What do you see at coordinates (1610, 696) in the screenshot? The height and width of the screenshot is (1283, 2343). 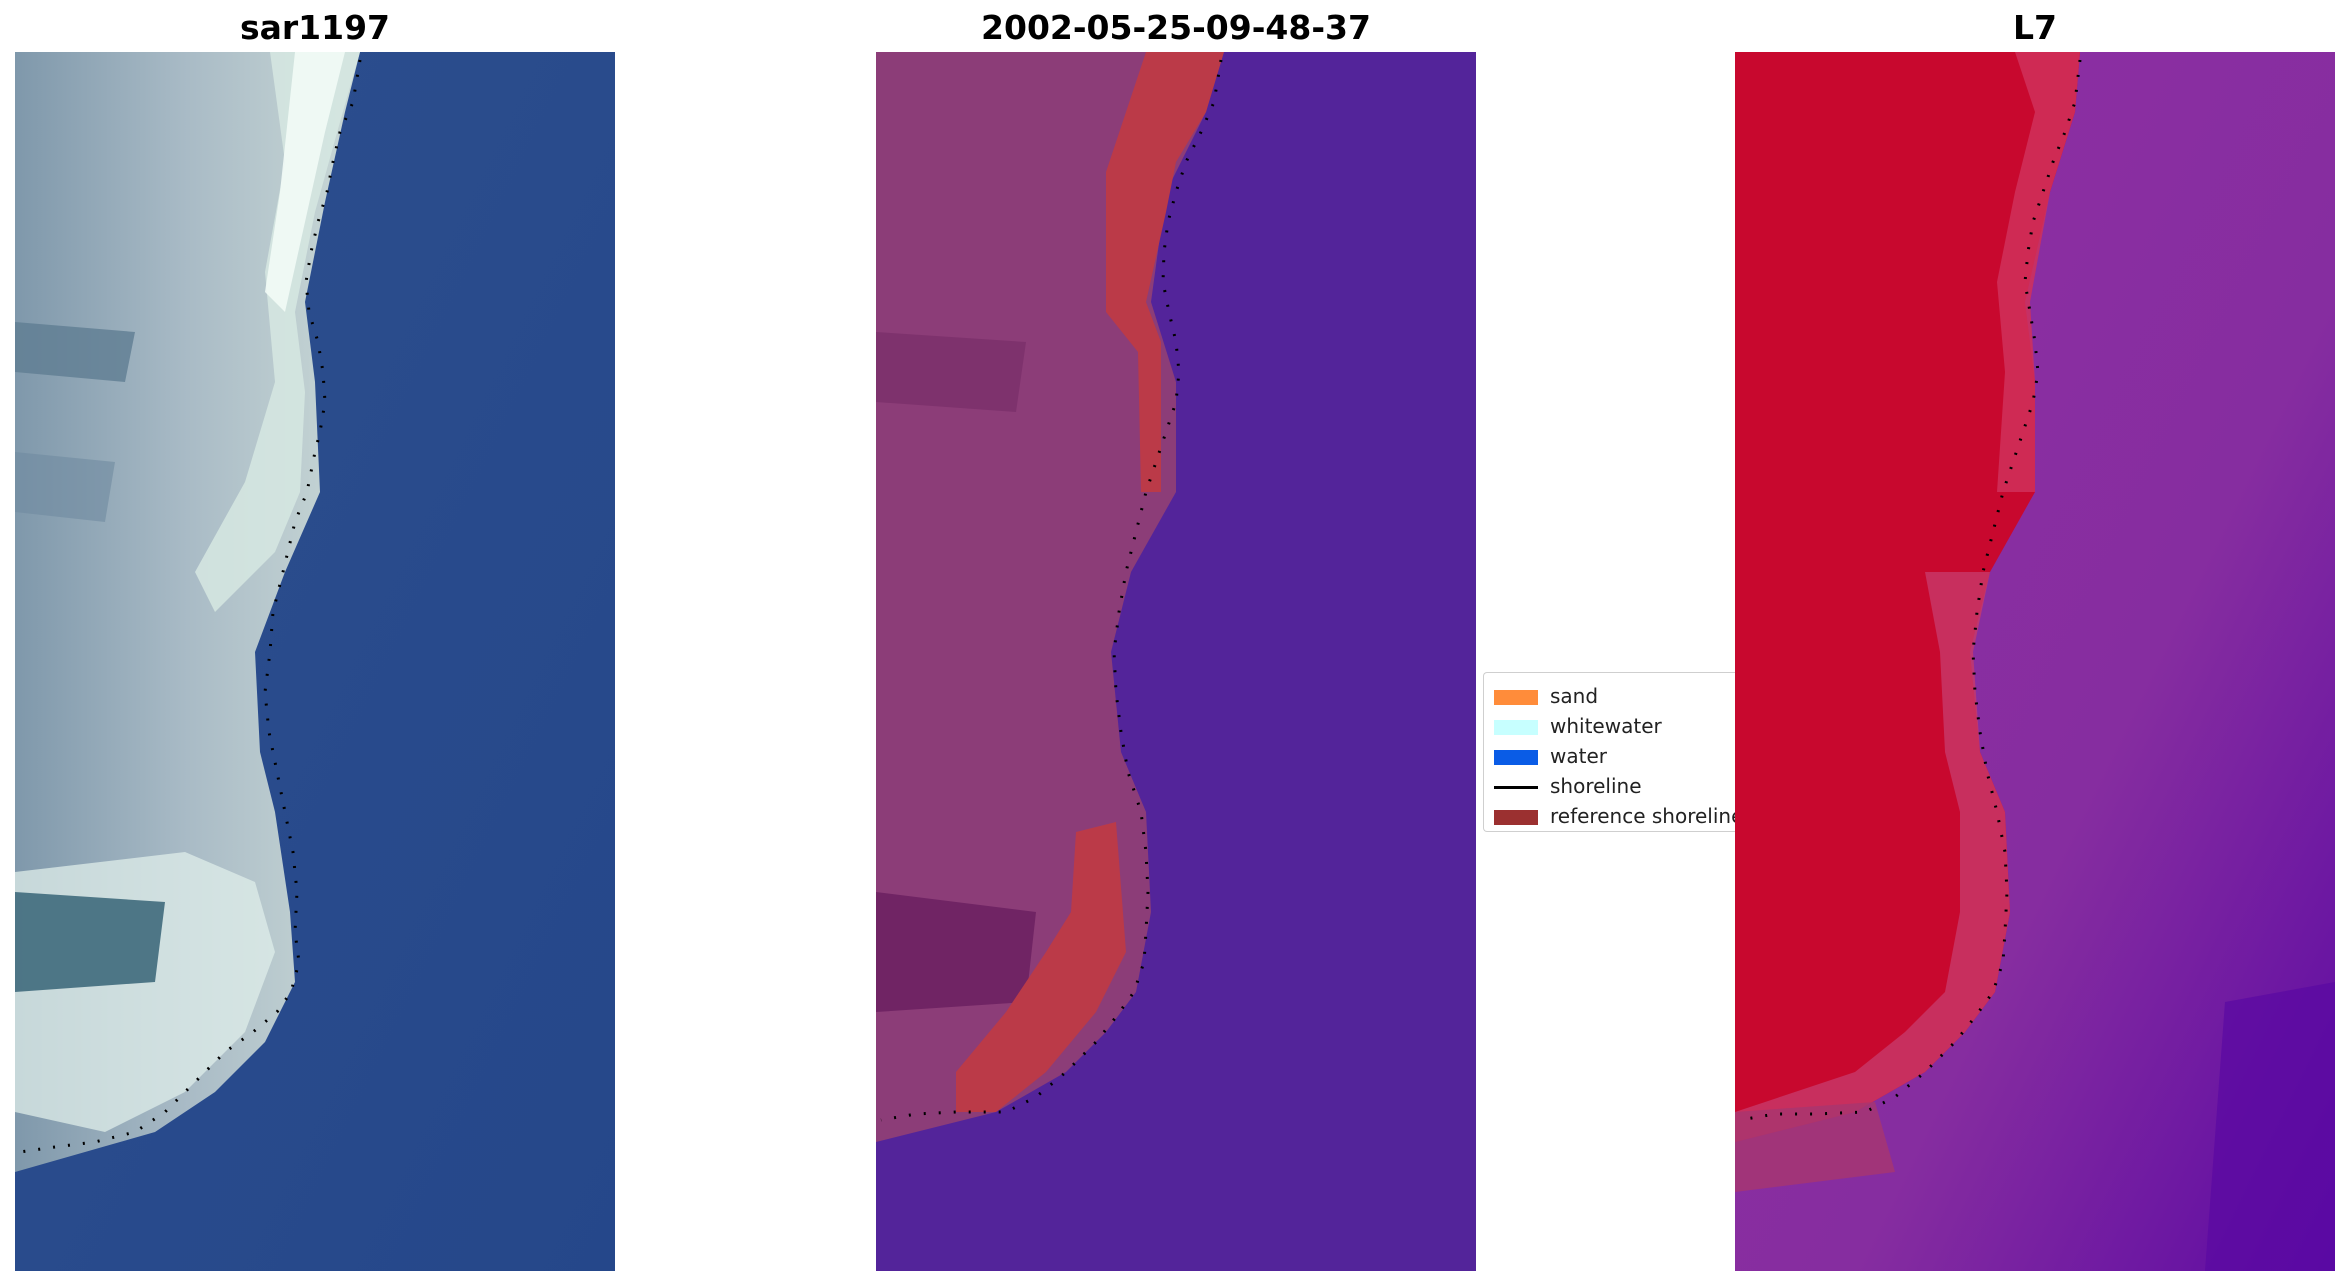 I see `legend-item-sand: sand` at bounding box center [1610, 696].